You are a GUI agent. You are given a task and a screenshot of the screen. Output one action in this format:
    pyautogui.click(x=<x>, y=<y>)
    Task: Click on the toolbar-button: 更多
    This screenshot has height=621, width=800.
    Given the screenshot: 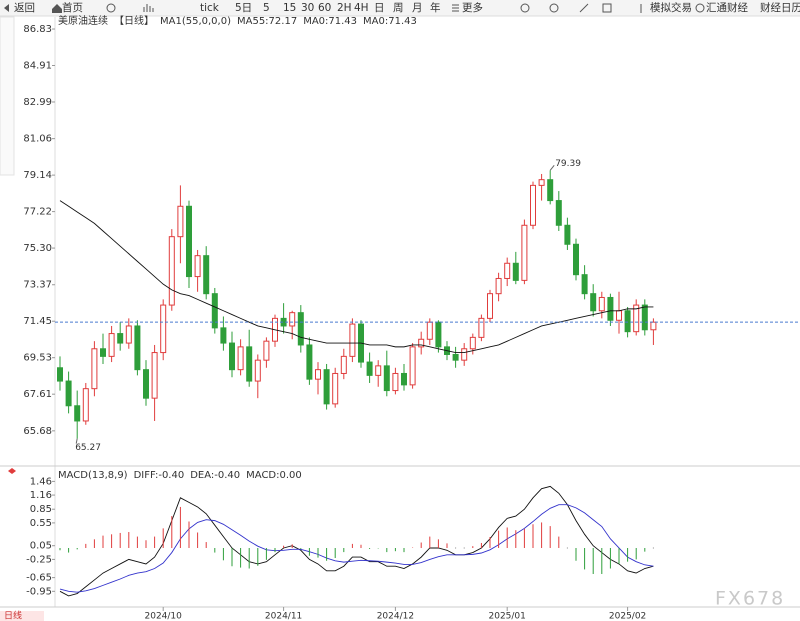 What is the action you would take?
    pyautogui.click(x=472, y=7)
    